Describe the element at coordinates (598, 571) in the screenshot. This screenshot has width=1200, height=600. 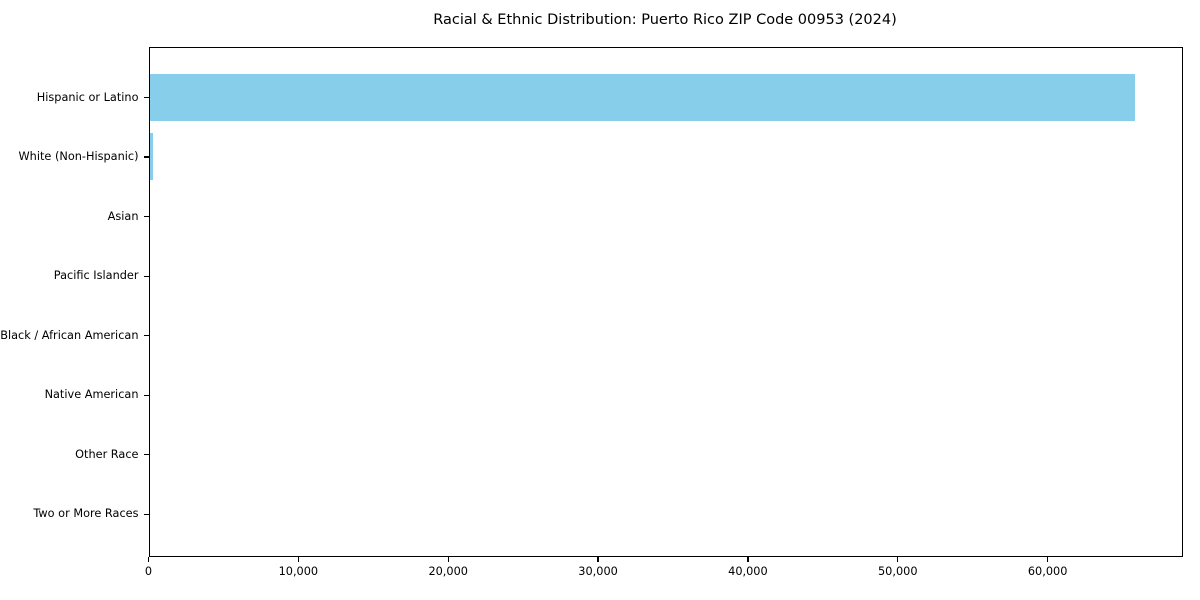
I see `x-tick-label: 30,000` at that location.